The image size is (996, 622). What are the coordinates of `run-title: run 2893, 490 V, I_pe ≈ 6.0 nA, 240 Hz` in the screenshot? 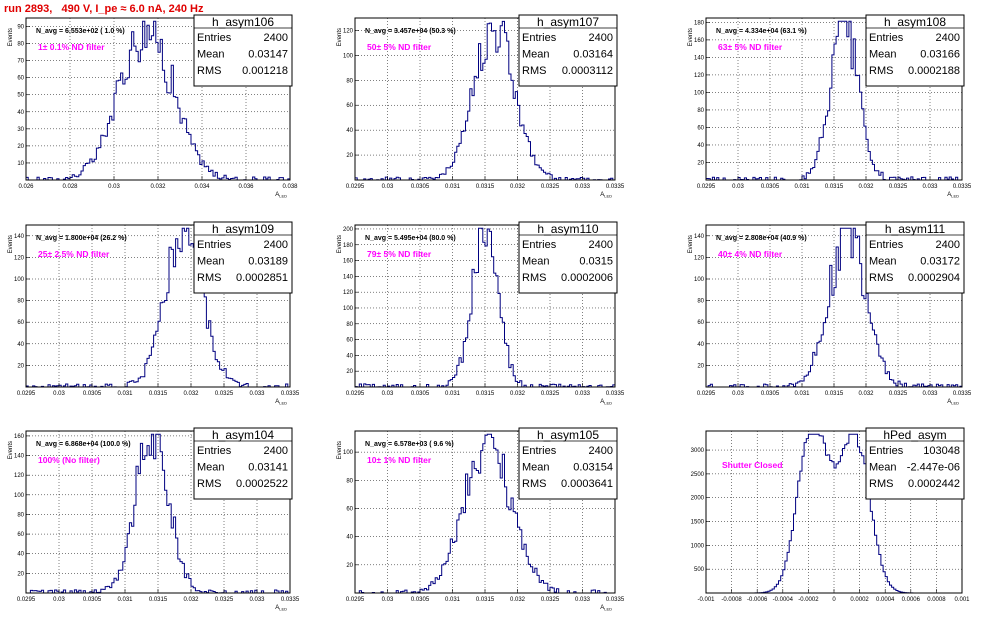 It's located at (104, 9).